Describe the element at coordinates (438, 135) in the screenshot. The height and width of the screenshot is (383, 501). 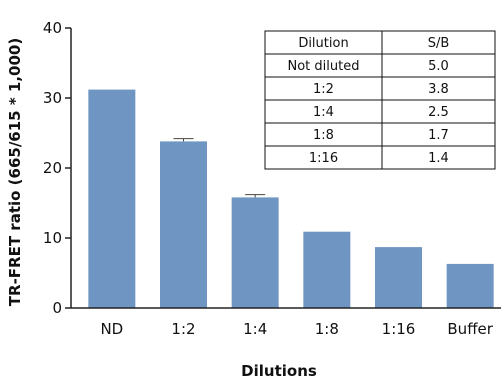
I see `table-cell: 1.7` at that location.